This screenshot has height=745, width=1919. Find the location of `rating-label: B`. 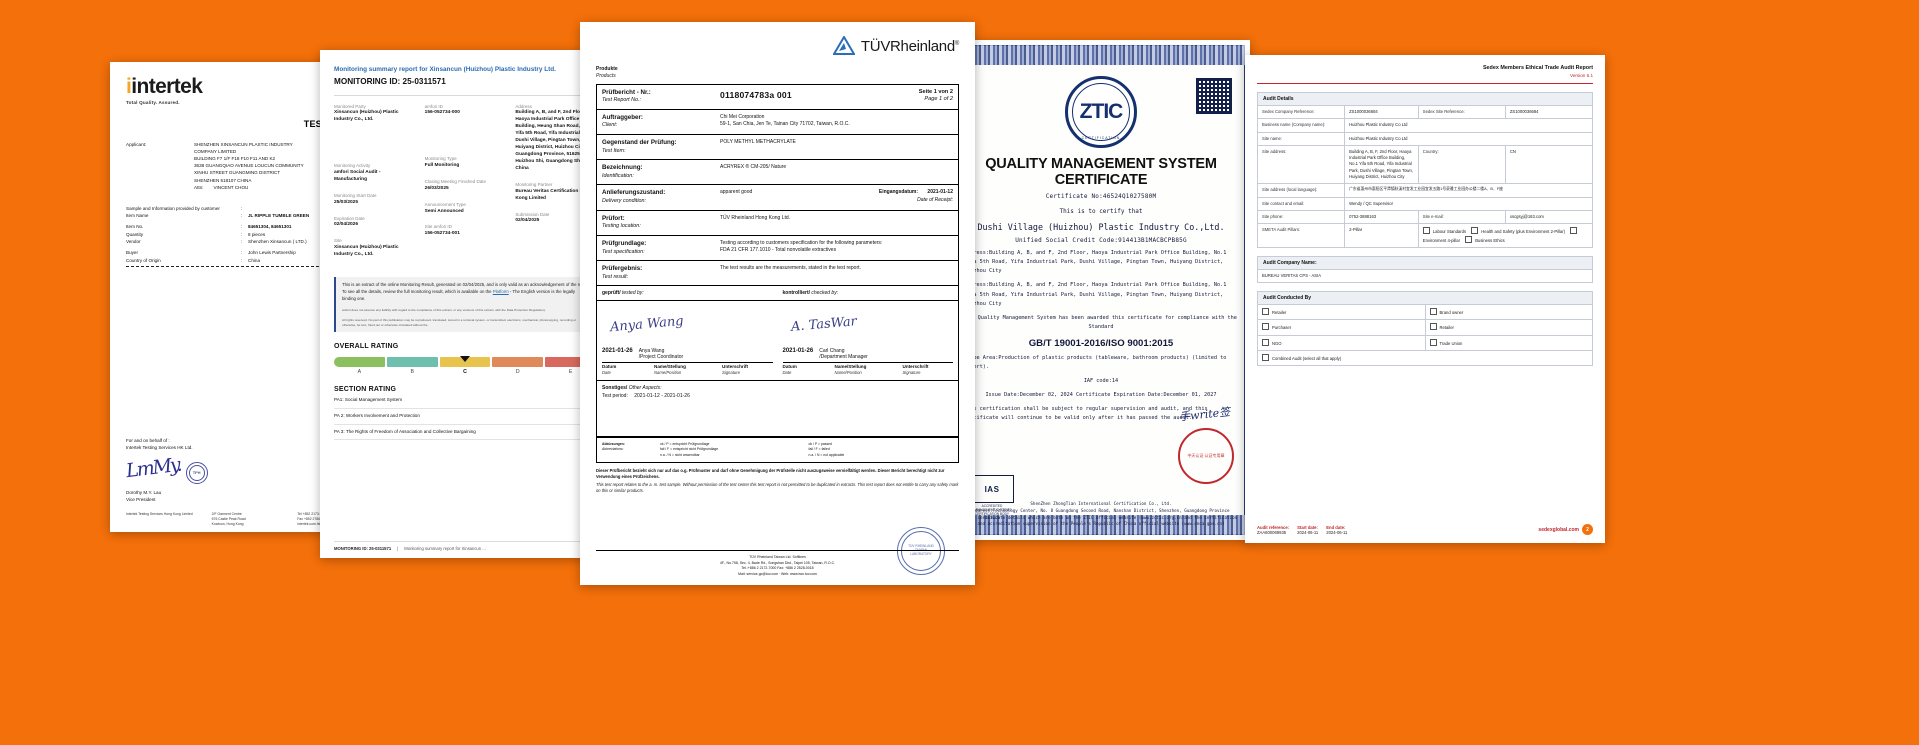

rating-label: B is located at coordinates (412, 372).